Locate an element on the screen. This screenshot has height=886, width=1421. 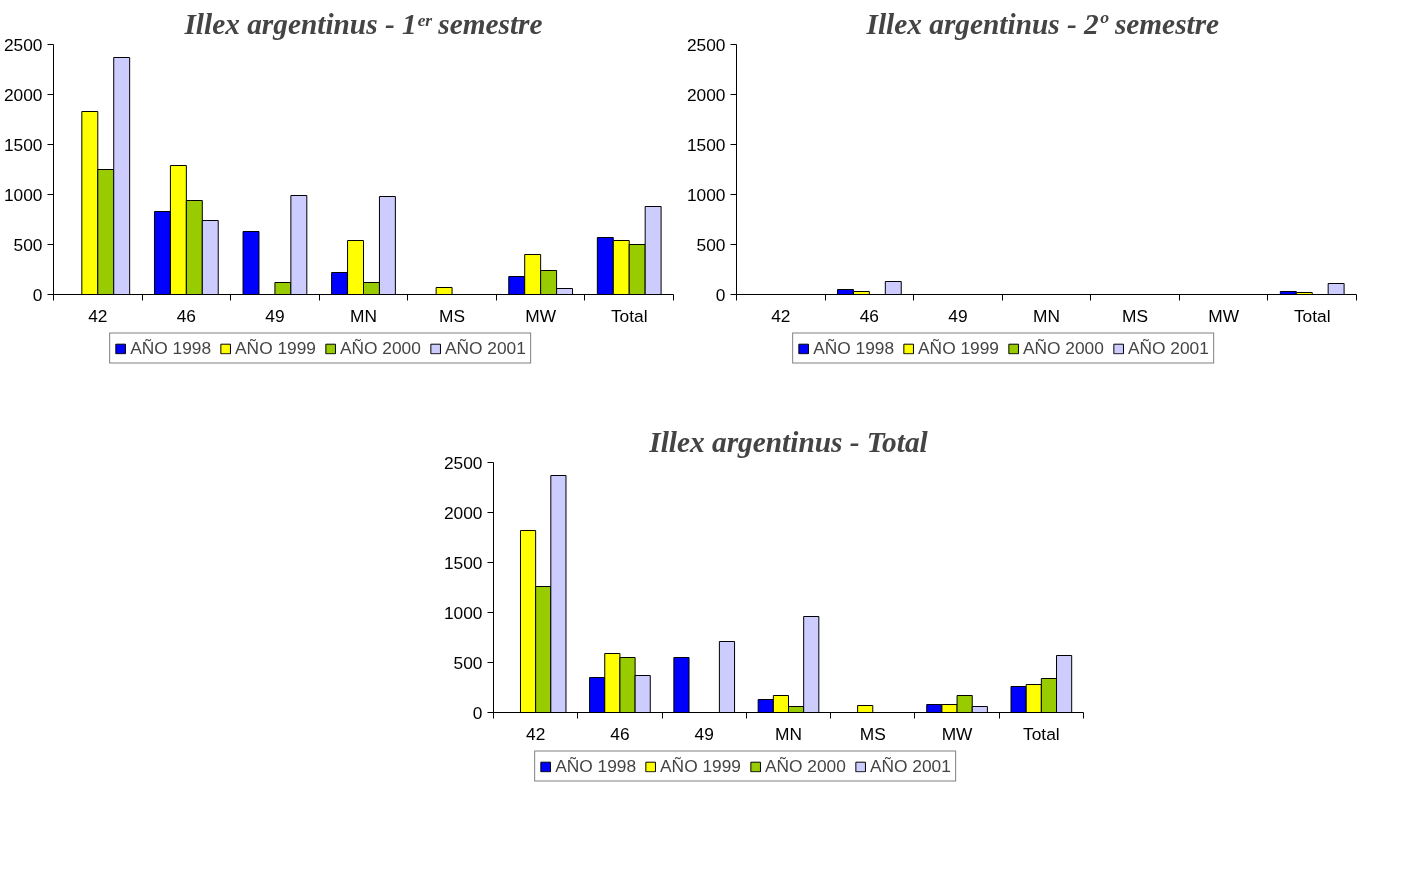
chart-title: Illex argentinus - Total is located at coordinates (788, 441).